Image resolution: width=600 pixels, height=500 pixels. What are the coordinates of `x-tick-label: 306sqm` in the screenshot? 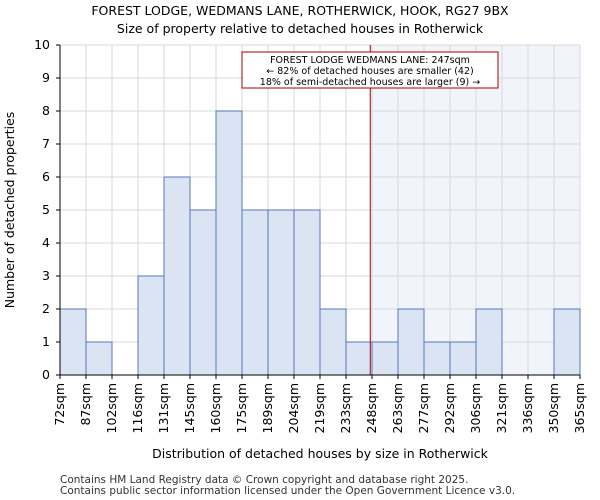 It's located at (475, 408).